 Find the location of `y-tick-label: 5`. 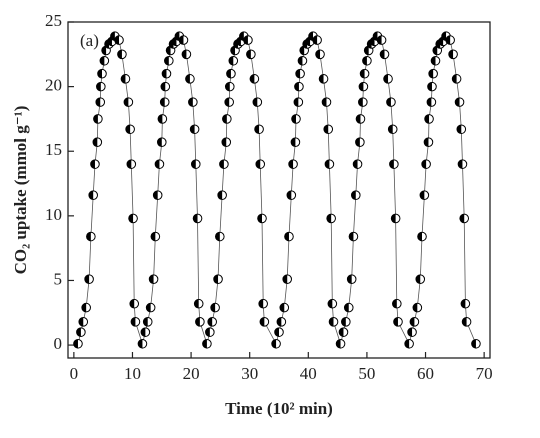

y-tick-label: 5 is located at coordinates (58, 278).